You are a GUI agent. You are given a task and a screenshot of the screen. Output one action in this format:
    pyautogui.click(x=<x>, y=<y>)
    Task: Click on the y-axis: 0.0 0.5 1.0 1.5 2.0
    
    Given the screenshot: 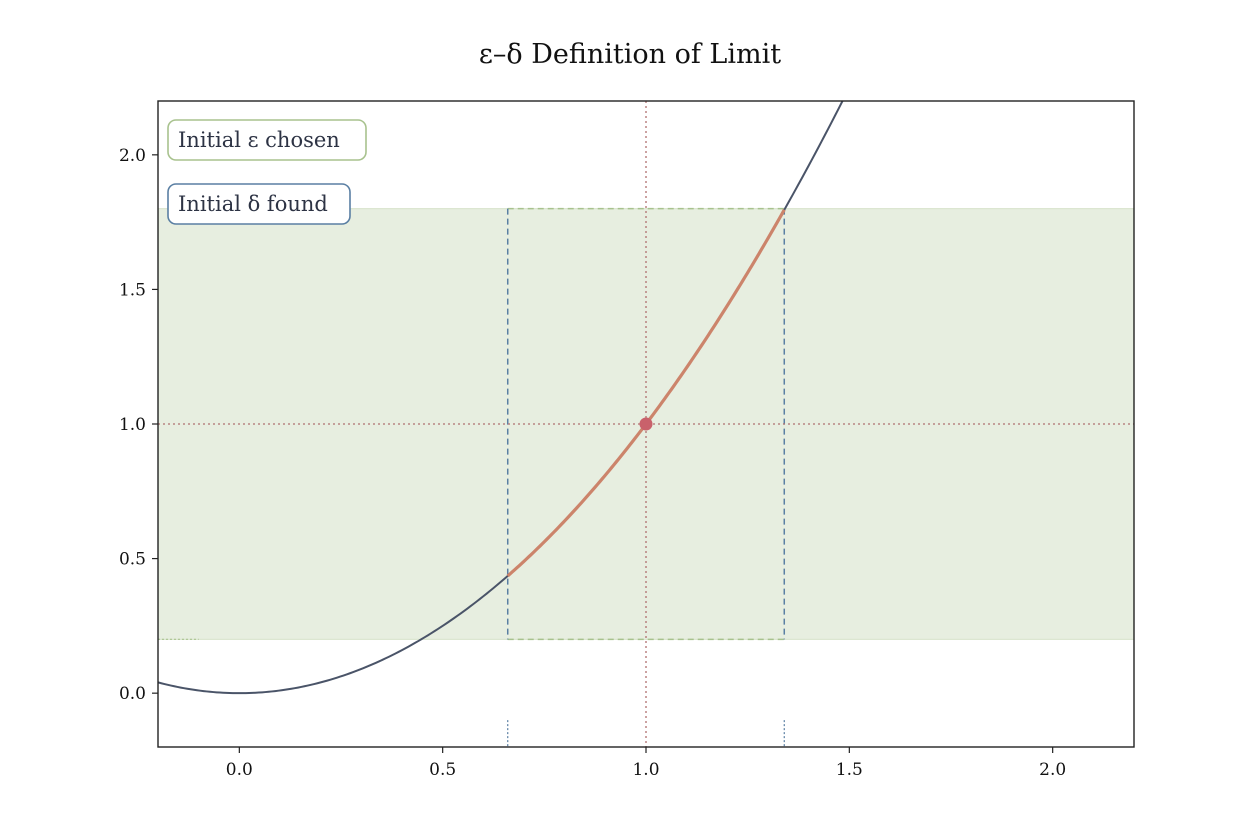 What is the action you would take?
    pyautogui.click(x=138, y=425)
    